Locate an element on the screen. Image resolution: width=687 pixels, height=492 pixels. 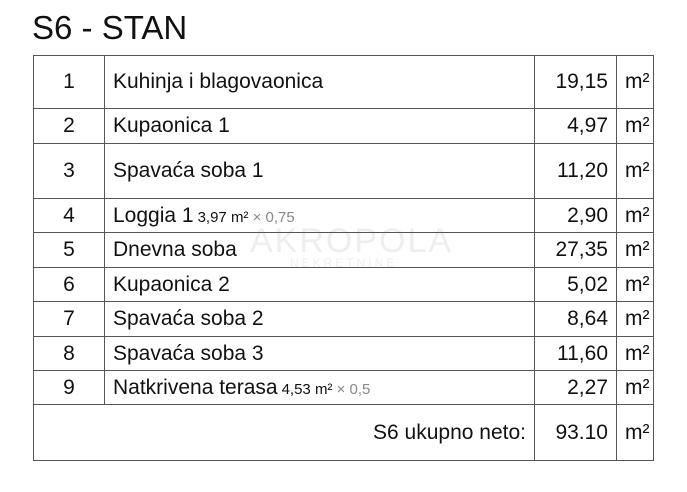
room-area: 27,35 is located at coordinates (575, 250).